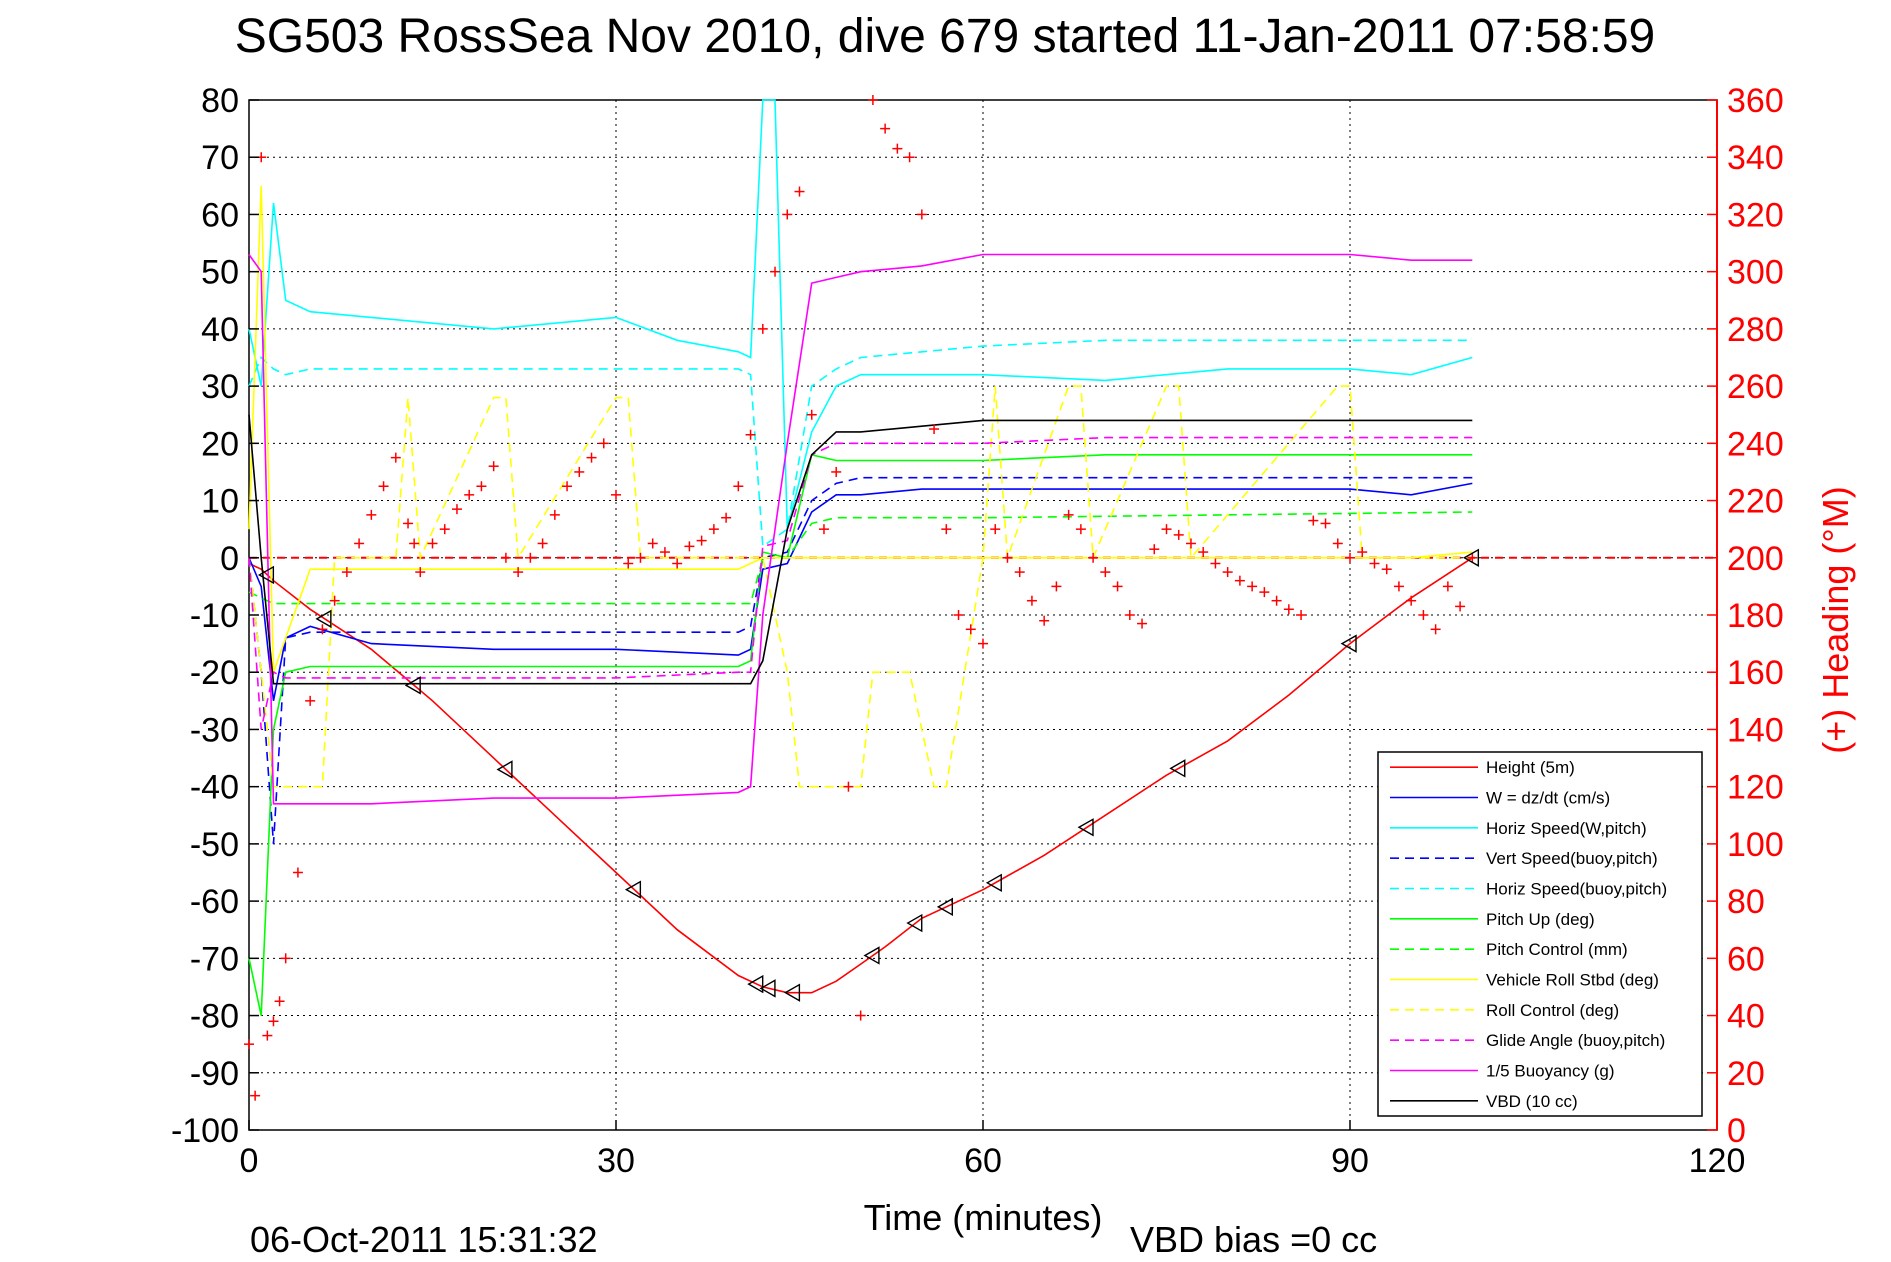  What do you see at coordinates (1736, 1131) in the screenshot?
I see `y-tick-right: 0` at bounding box center [1736, 1131].